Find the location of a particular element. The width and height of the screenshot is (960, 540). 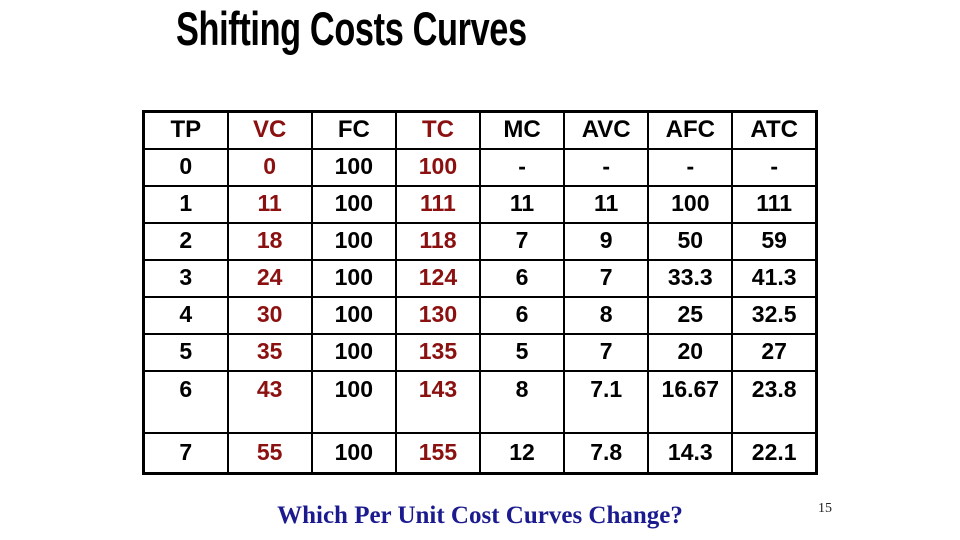

table-row: 5 35 100 135 5 7 20 27 is located at coordinates (480, 352).